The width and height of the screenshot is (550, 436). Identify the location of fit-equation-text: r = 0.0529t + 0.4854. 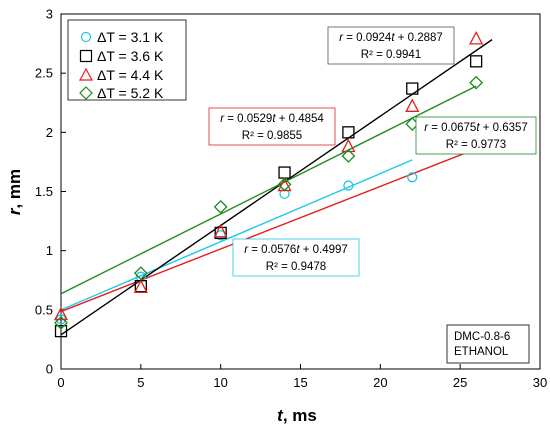
(272, 119).